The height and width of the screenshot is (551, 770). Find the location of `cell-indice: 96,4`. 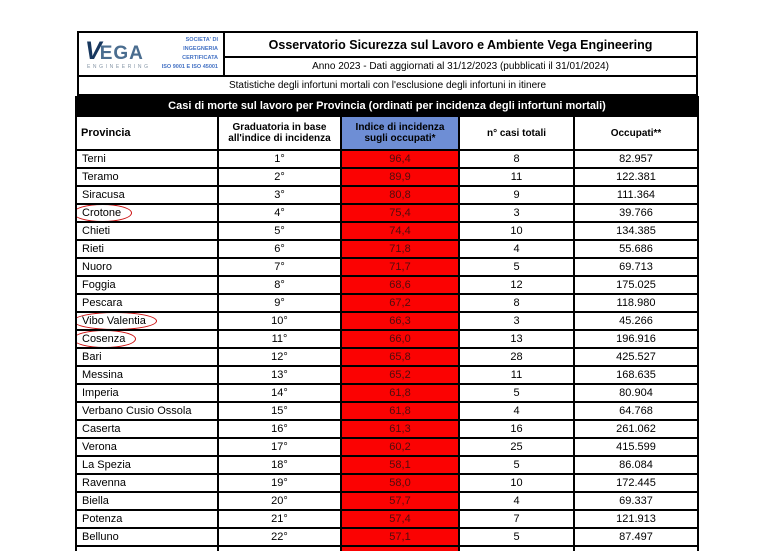

cell-indice: 96,4 is located at coordinates (399, 158).